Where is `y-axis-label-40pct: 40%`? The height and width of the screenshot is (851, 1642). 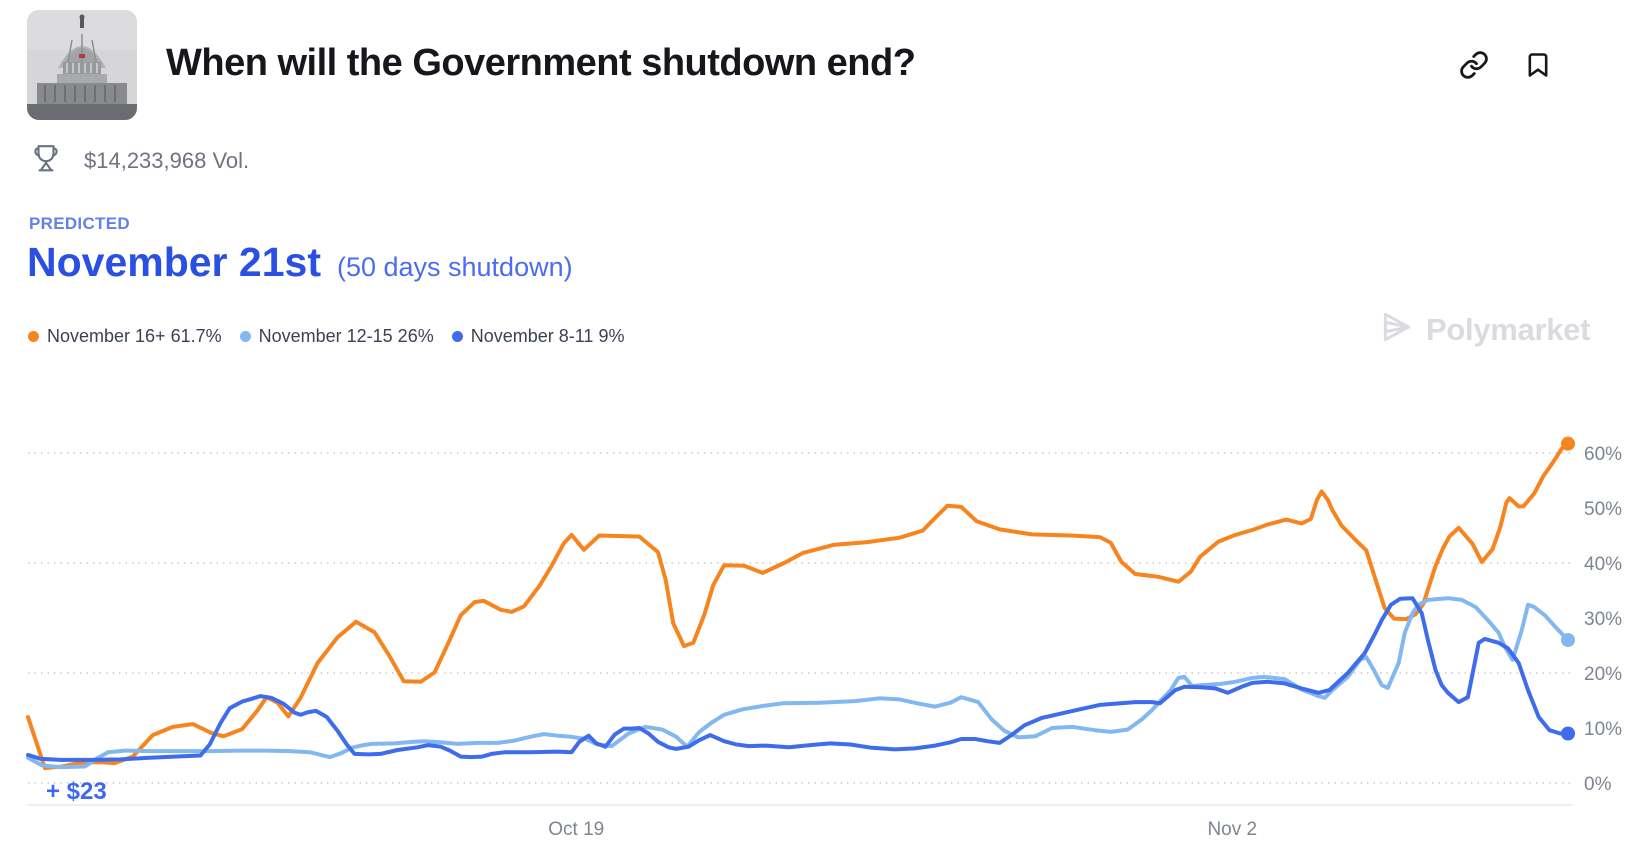
y-axis-label-40pct: 40% is located at coordinates (1603, 564).